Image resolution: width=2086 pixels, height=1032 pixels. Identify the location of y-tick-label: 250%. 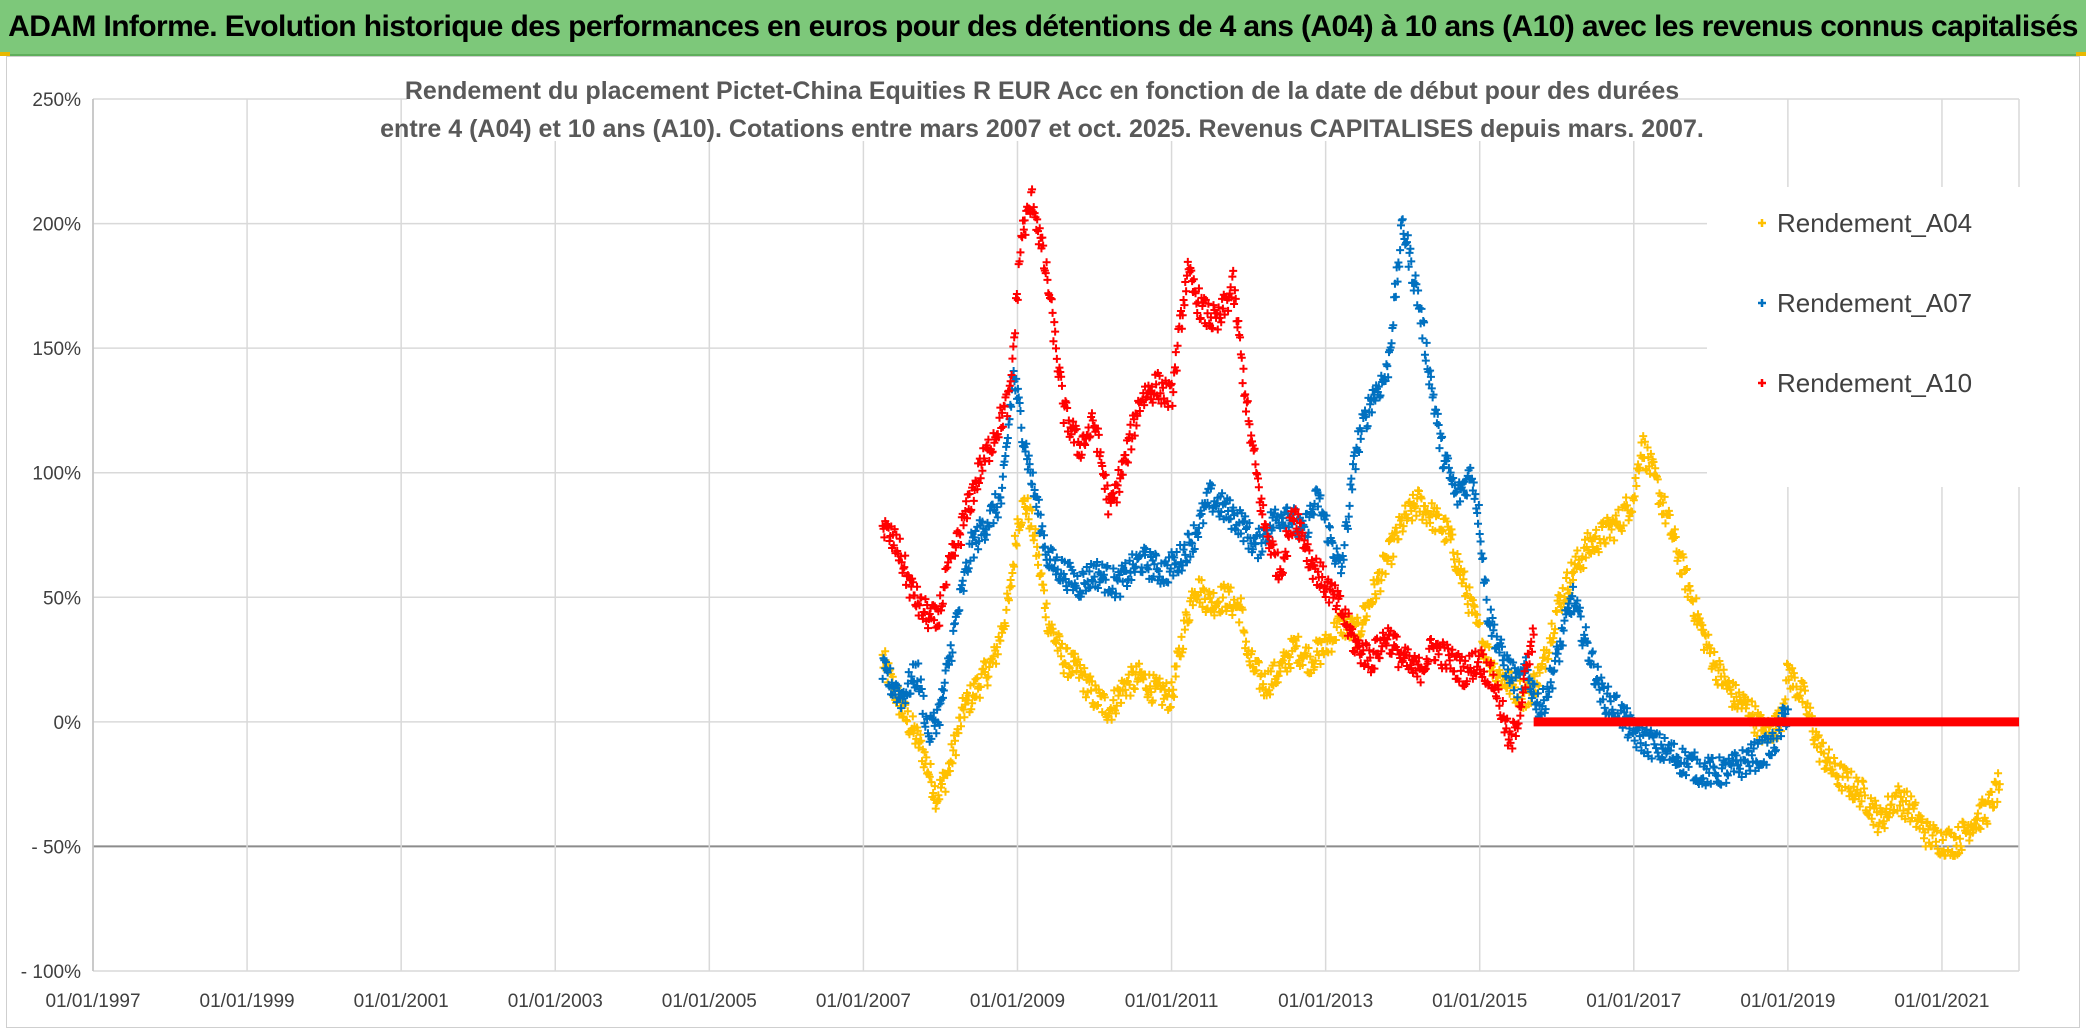
(56, 100).